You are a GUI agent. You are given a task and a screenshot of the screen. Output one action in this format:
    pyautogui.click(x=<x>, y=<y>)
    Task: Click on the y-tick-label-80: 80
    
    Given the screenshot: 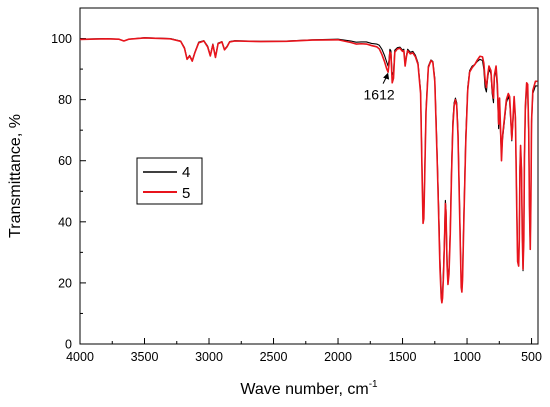 What is the action you would take?
    pyautogui.click(x=65, y=100)
    